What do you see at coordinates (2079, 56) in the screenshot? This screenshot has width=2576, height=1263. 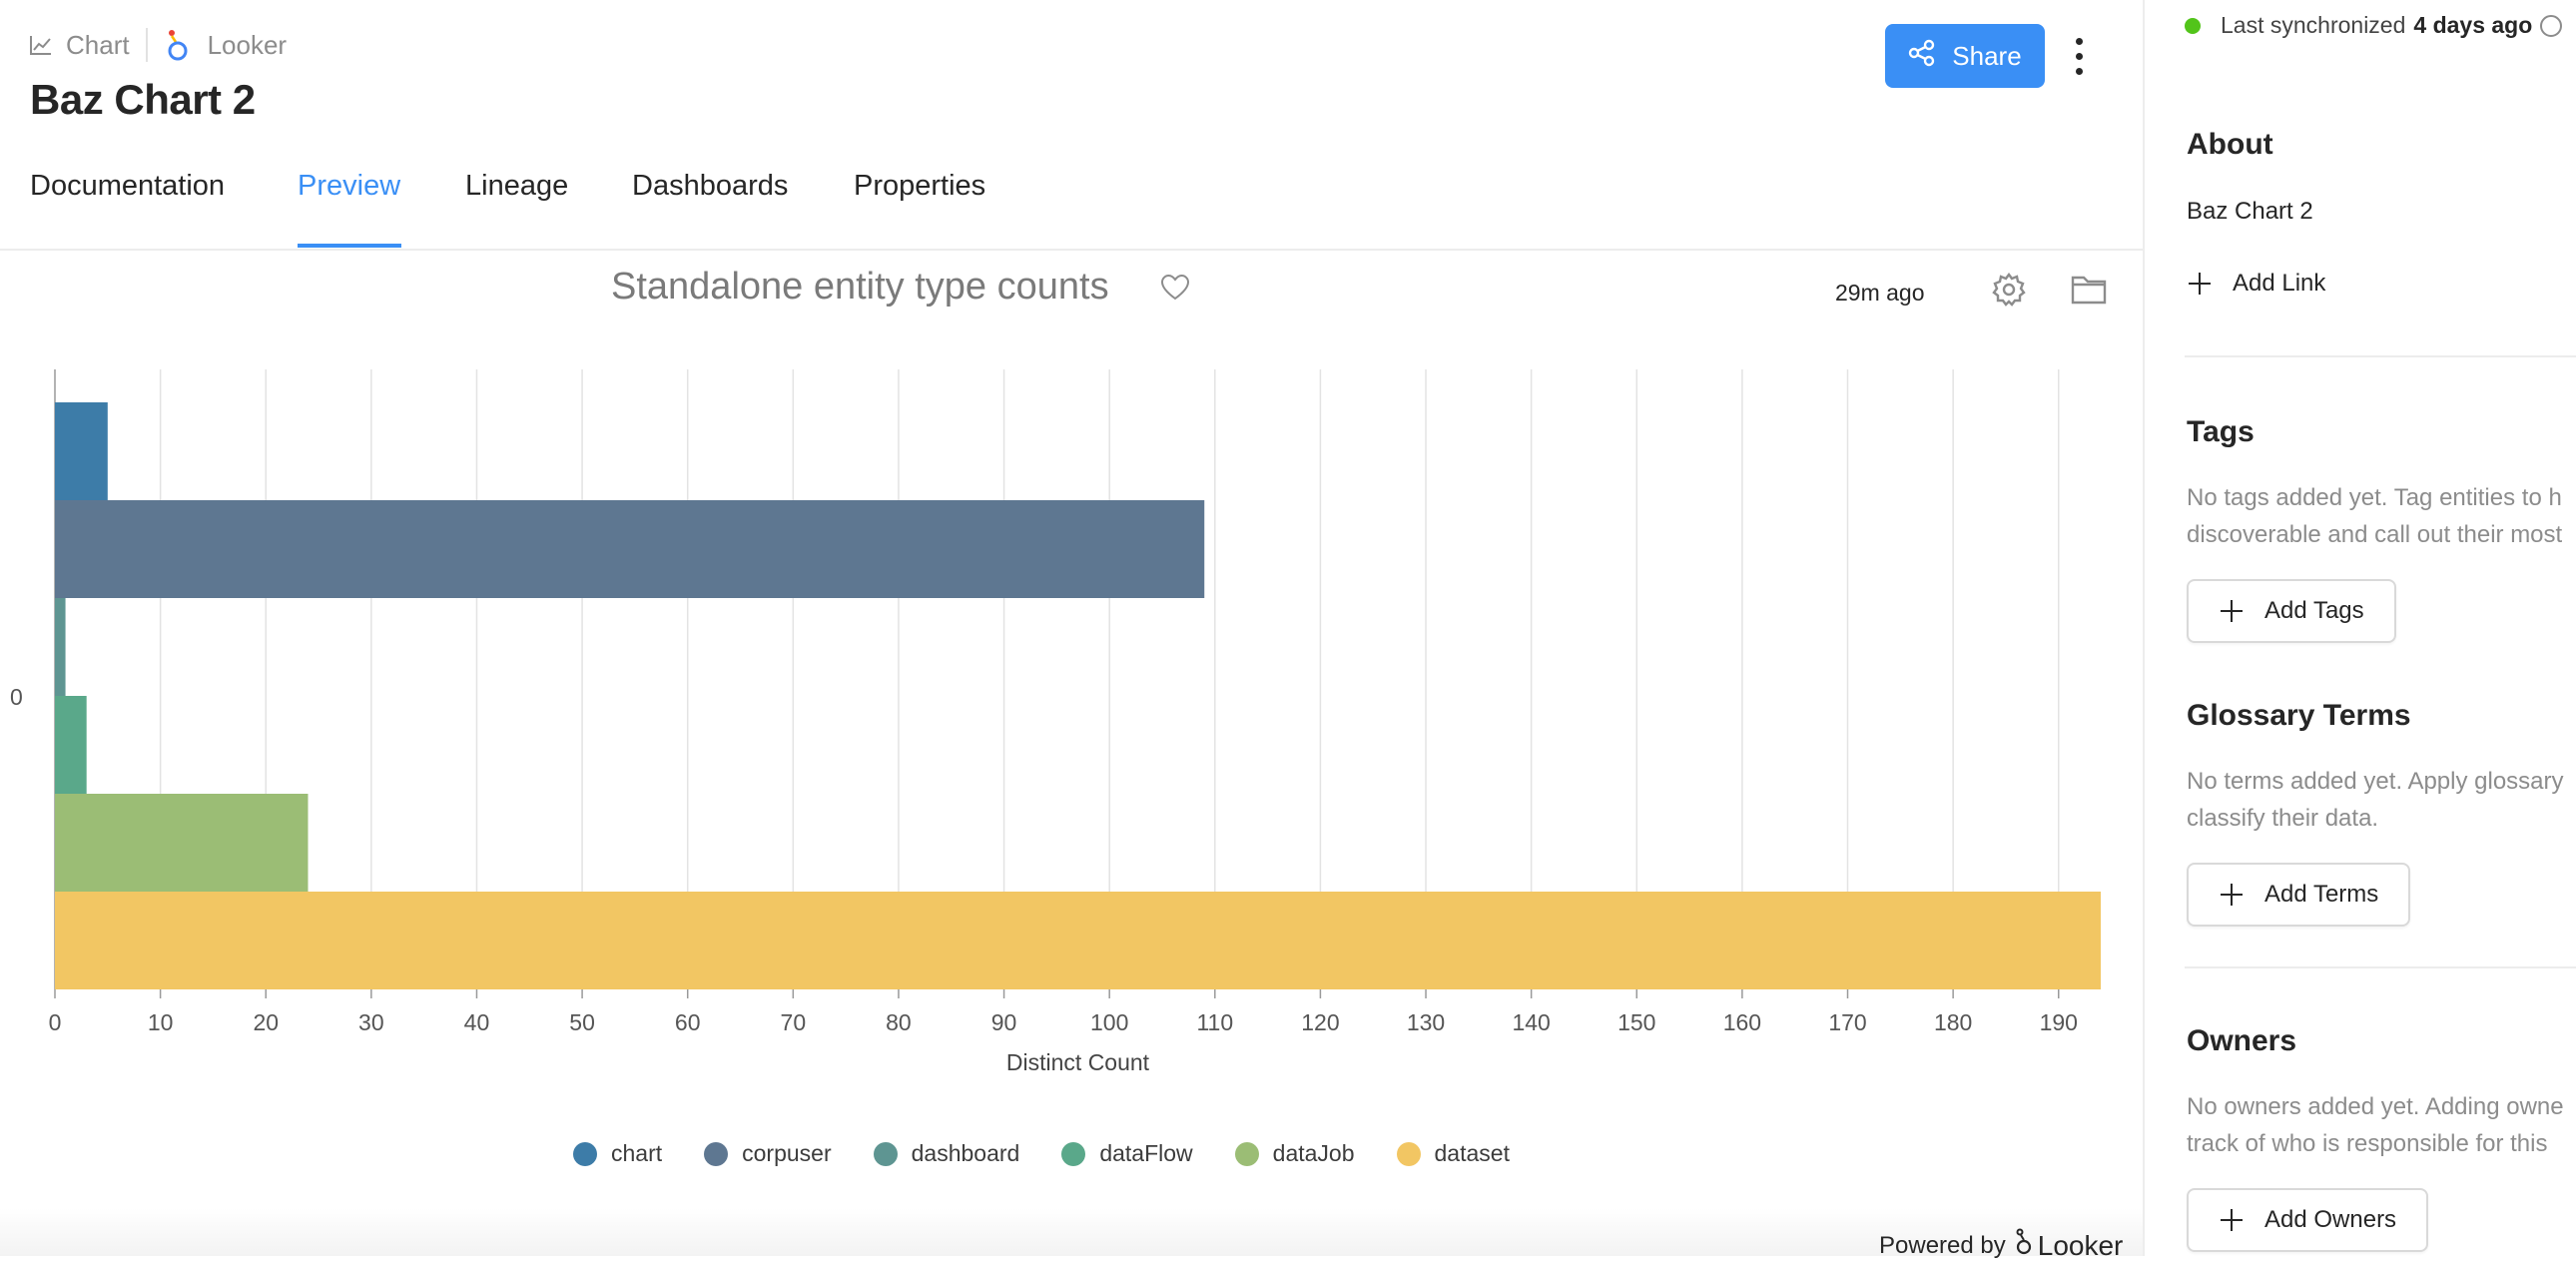 I see `more-options-icon` at bounding box center [2079, 56].